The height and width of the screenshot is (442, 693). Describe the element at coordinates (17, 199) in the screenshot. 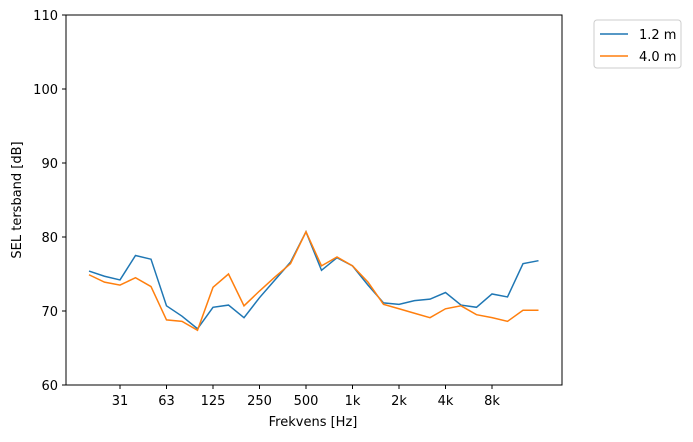

I see `y-axis-label: SEL tersband [dB]` at that location.